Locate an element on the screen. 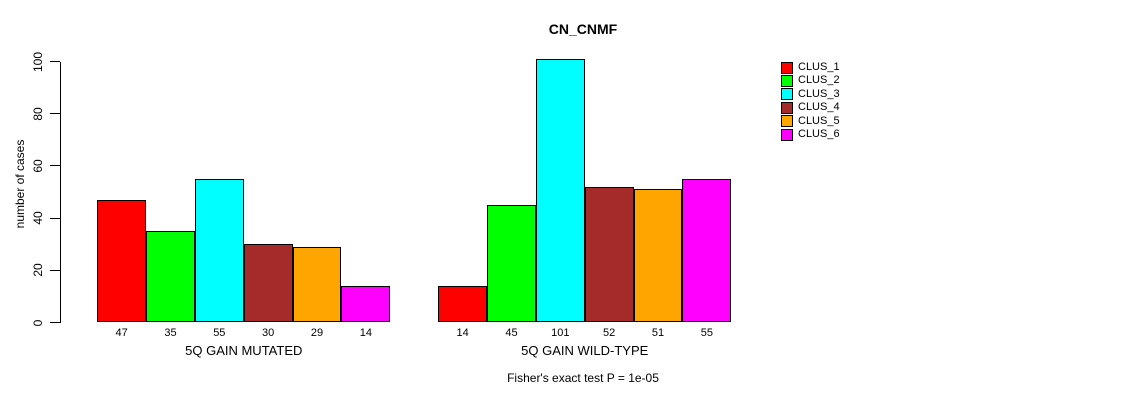  y-tick-label: 40 is located at coordinates (38, 218).